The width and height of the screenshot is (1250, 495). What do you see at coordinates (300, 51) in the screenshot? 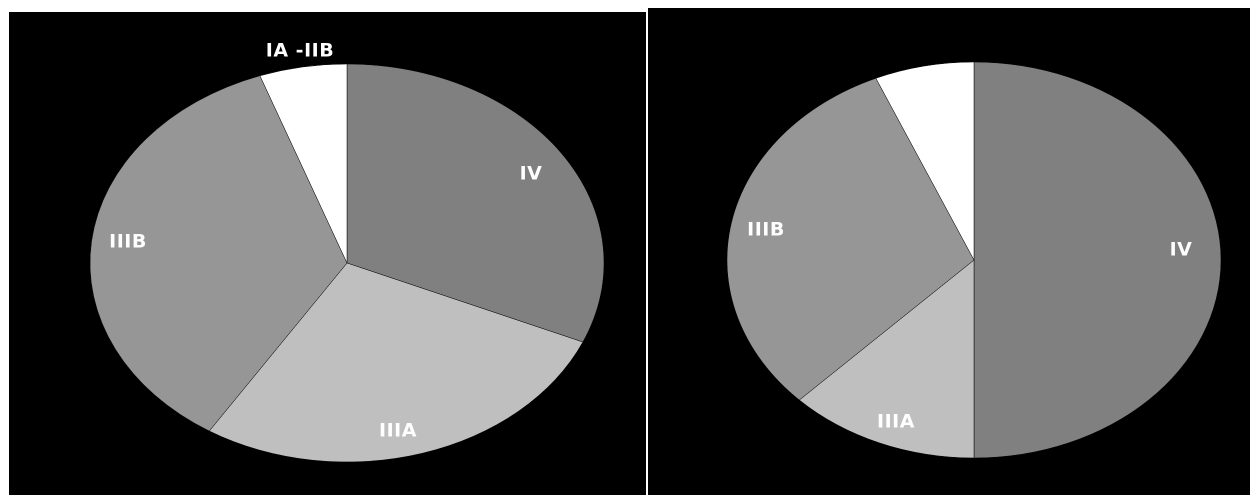
I see `slice-label-ia-iib: IA -IIB` at bounding box center [300, 51].